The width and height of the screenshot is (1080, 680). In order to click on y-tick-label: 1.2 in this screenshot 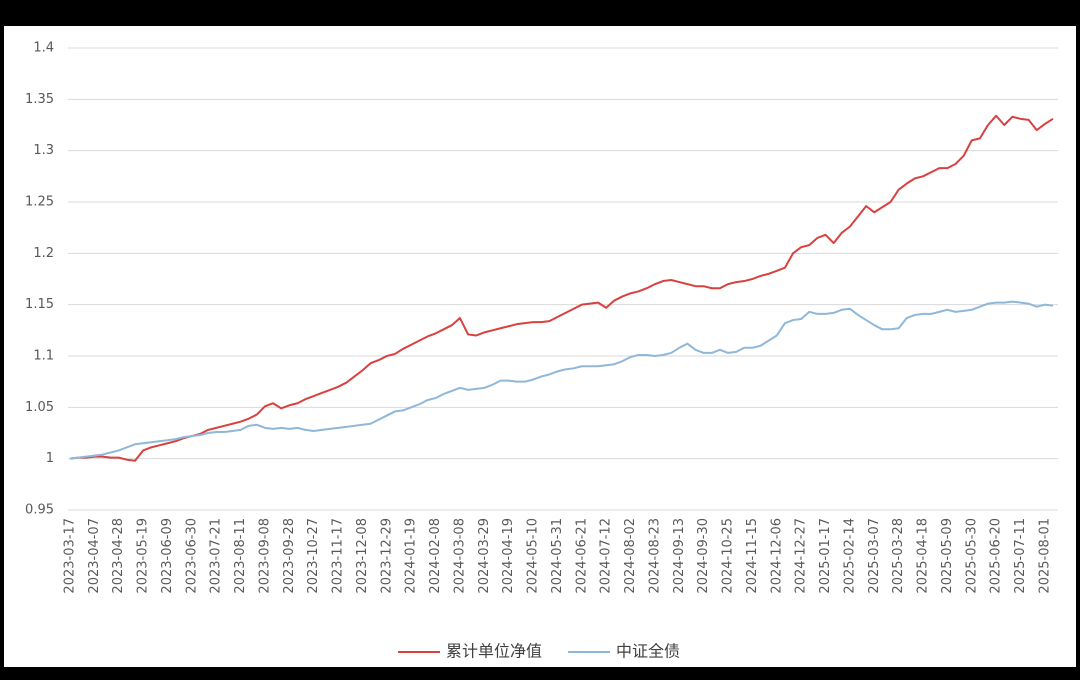, I will do `click(43, 253)`.